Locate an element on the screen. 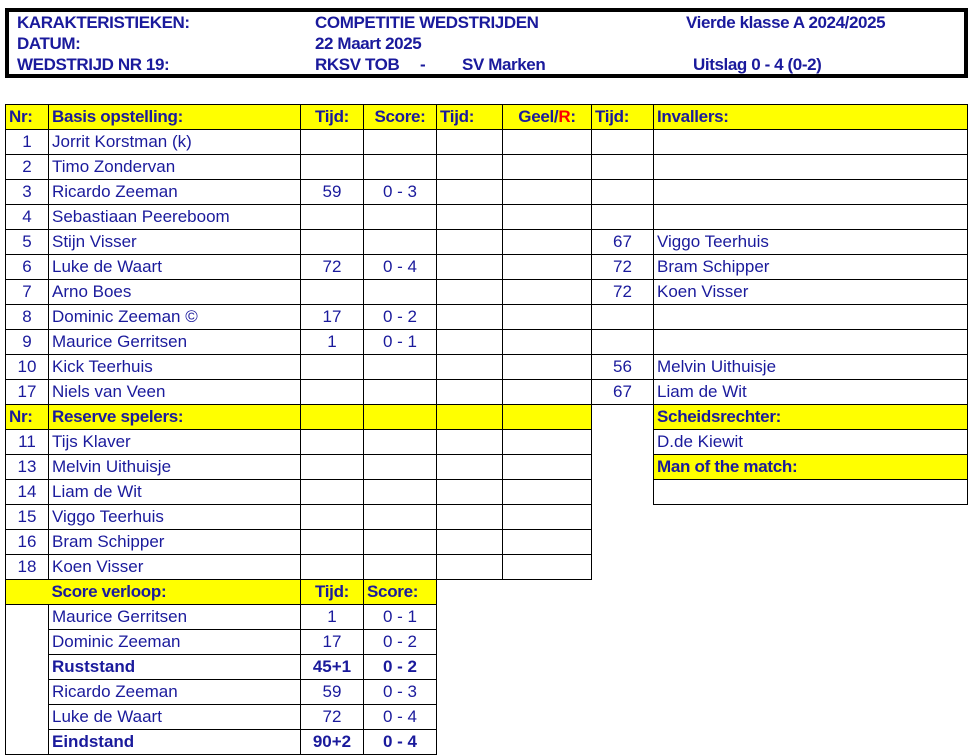 The image size is (972, 756). empty-header-cell is located at coordinates (400, 417).